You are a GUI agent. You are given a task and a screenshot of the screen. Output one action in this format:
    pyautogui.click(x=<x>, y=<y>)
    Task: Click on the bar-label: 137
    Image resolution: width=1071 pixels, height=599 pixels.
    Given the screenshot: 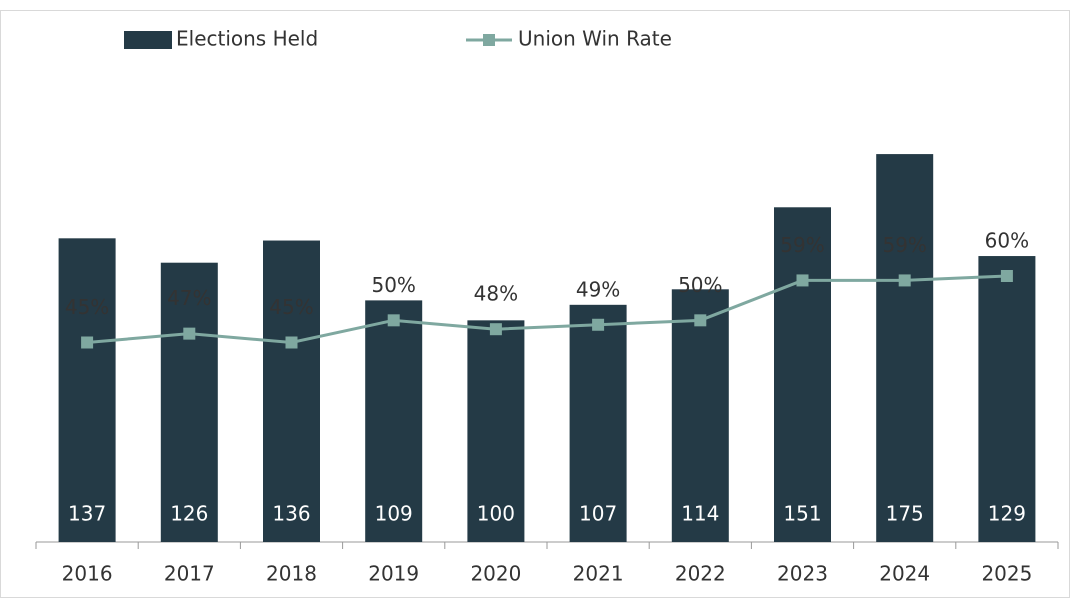 What is the action you would take?
    pyautogui.click(x=87, y=514)
    